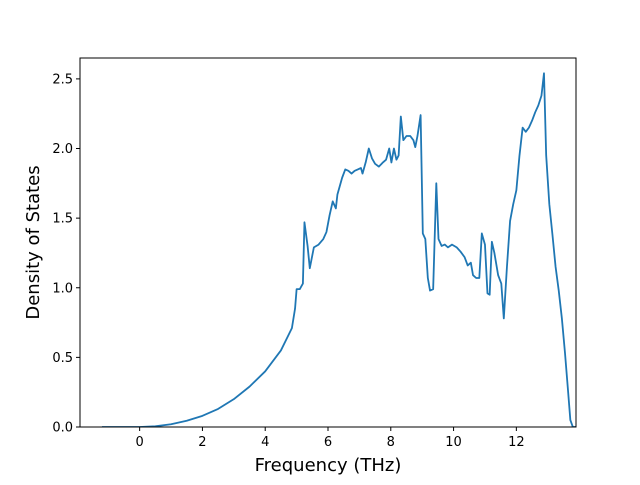  What do you see at coordinates (62, 358) in the screenshot?
I see `y-tick-label: 0.5` at bounding box center [62, 358].